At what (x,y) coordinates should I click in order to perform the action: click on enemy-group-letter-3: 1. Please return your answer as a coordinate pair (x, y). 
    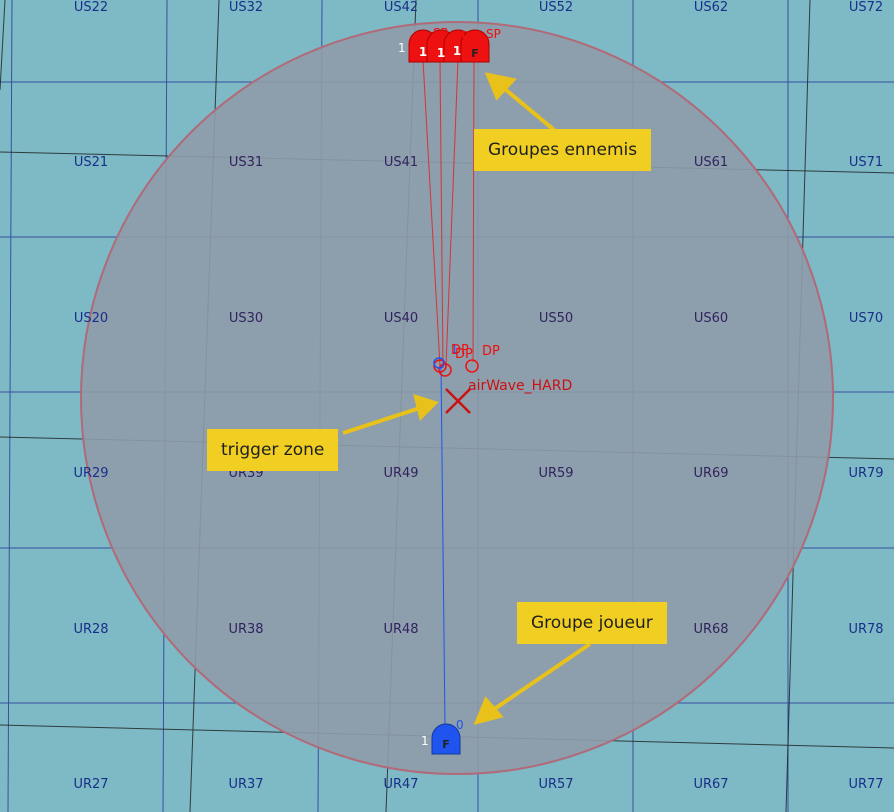
    Looking at the image, I should click on (457, 51).